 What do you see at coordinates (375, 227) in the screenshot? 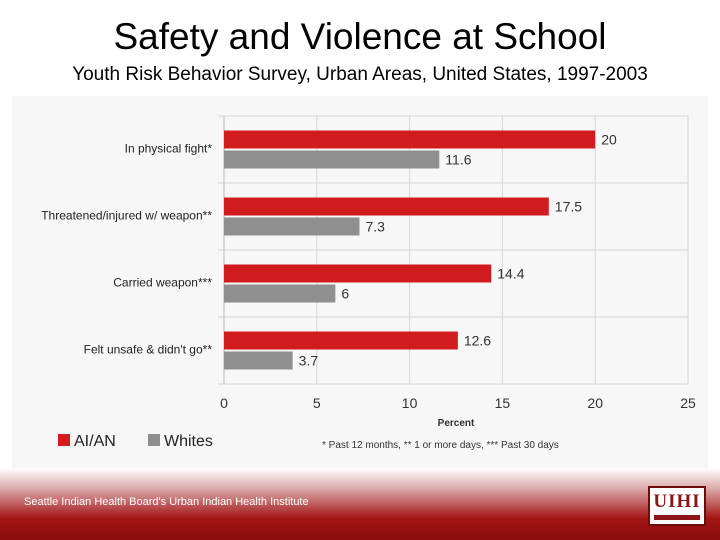
I see `data-label: 7.3` at bounding box center [375, 227].